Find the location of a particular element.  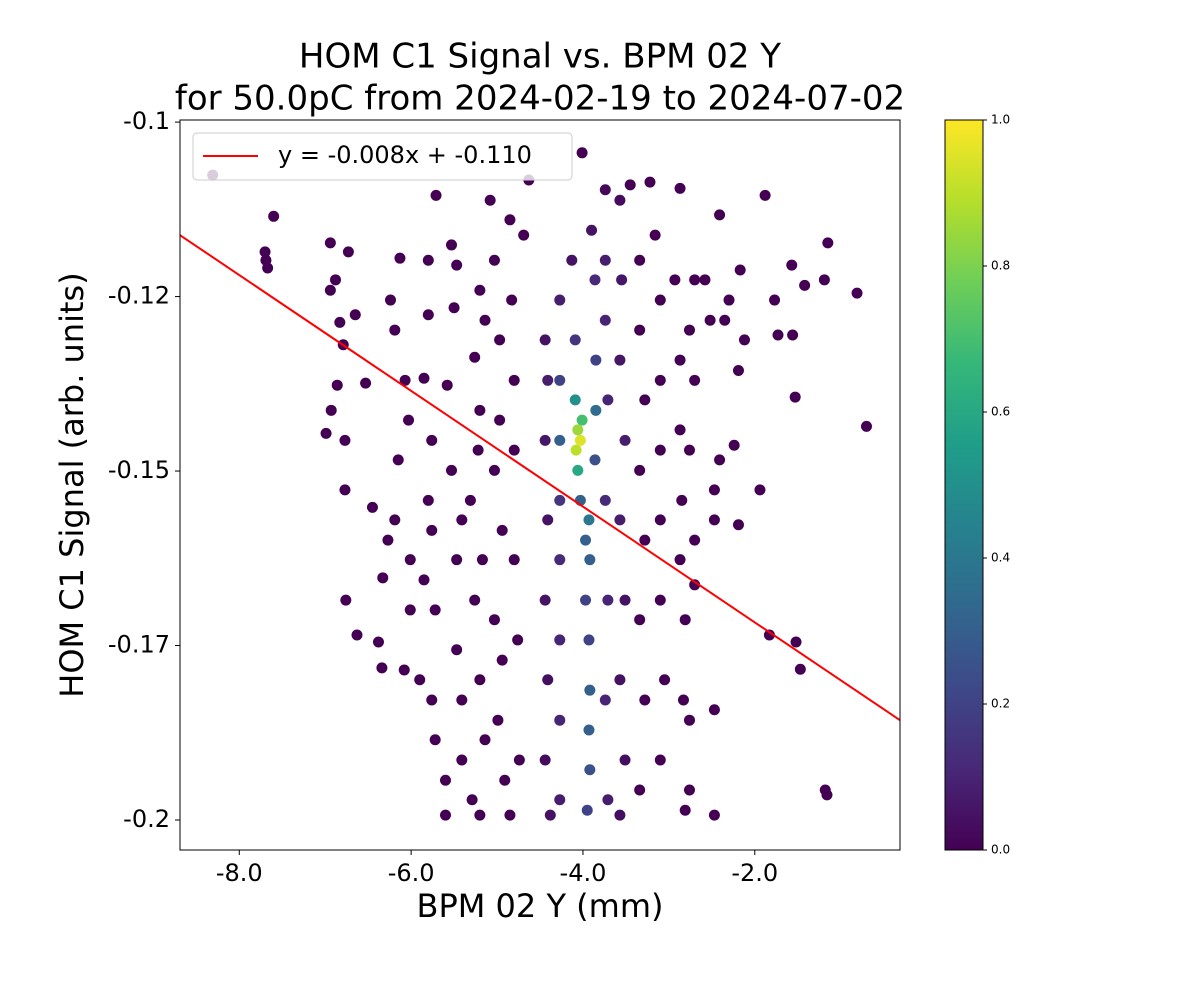

legend-label: y = -0.008x + -0.110 is located at coordinates (405, 155).